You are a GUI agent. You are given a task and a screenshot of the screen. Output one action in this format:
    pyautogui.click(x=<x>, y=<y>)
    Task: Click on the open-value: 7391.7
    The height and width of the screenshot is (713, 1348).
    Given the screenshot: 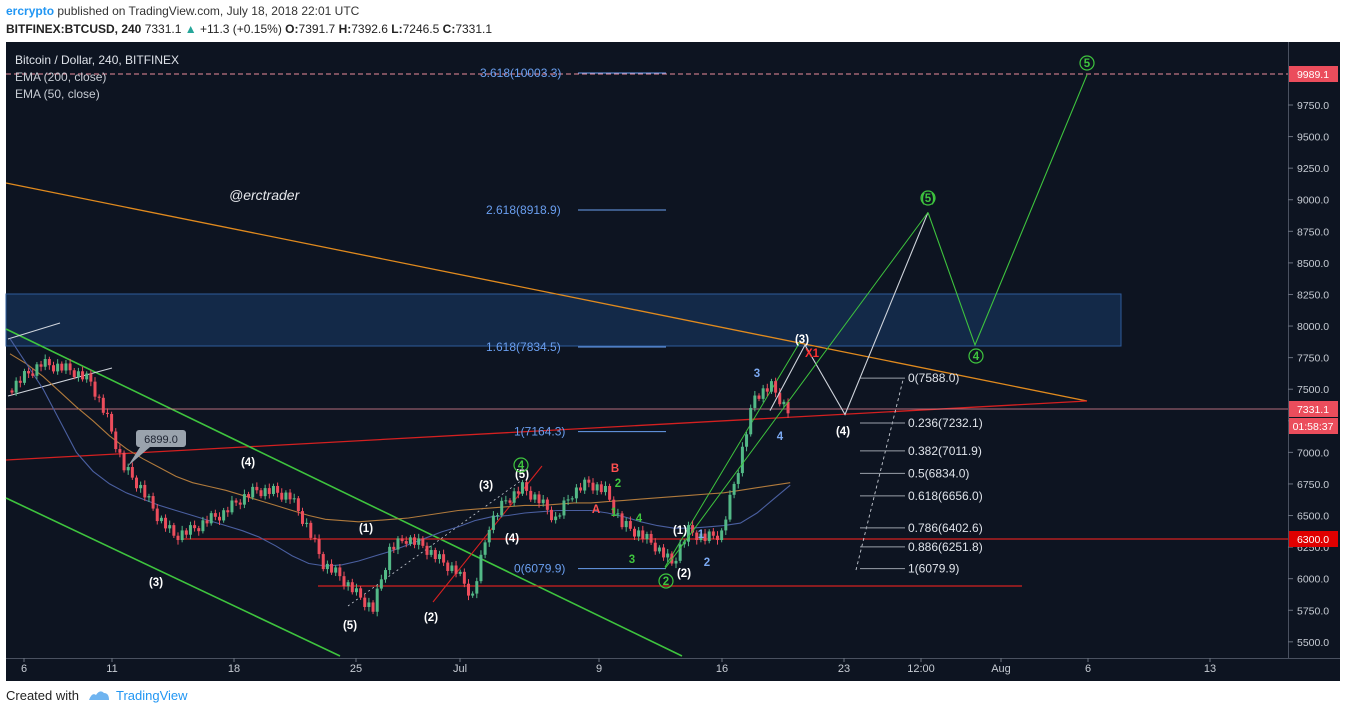 What is the action you would take?
    pyautogui.click(x=317, y=29)
    